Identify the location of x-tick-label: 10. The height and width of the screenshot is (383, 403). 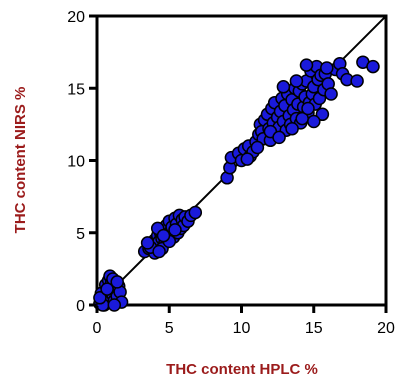
(242, 328).